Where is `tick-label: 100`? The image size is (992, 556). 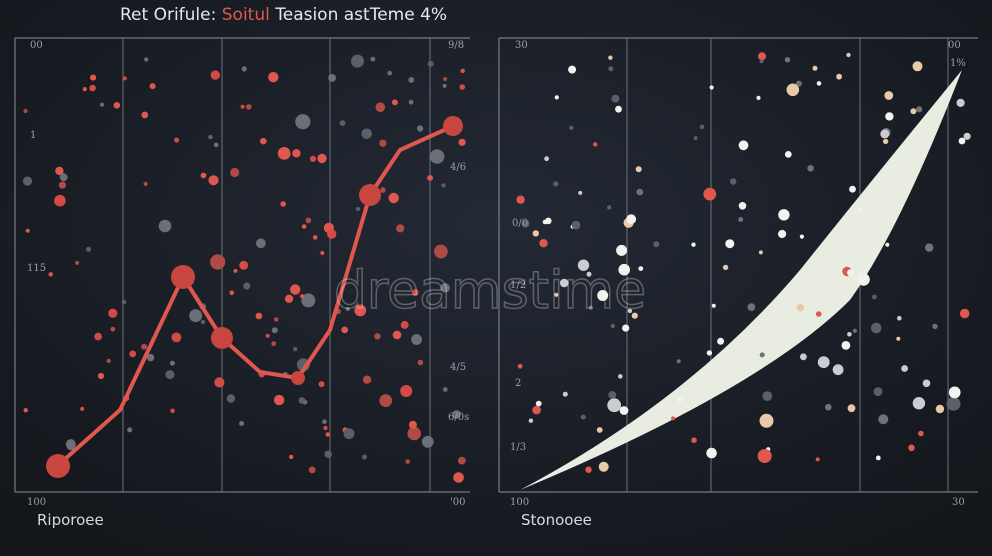
tick-label: 100 is located at coordinates (36, 502).